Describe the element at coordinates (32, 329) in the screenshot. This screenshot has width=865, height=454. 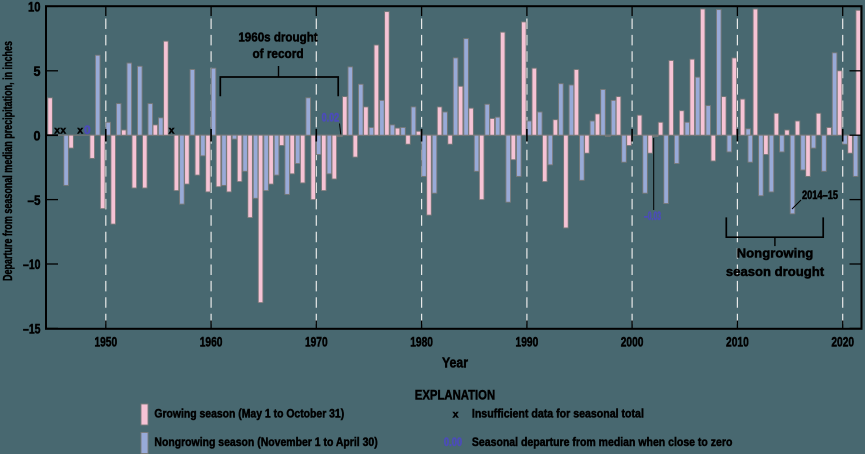
I see `svg-text: –15` at that location.